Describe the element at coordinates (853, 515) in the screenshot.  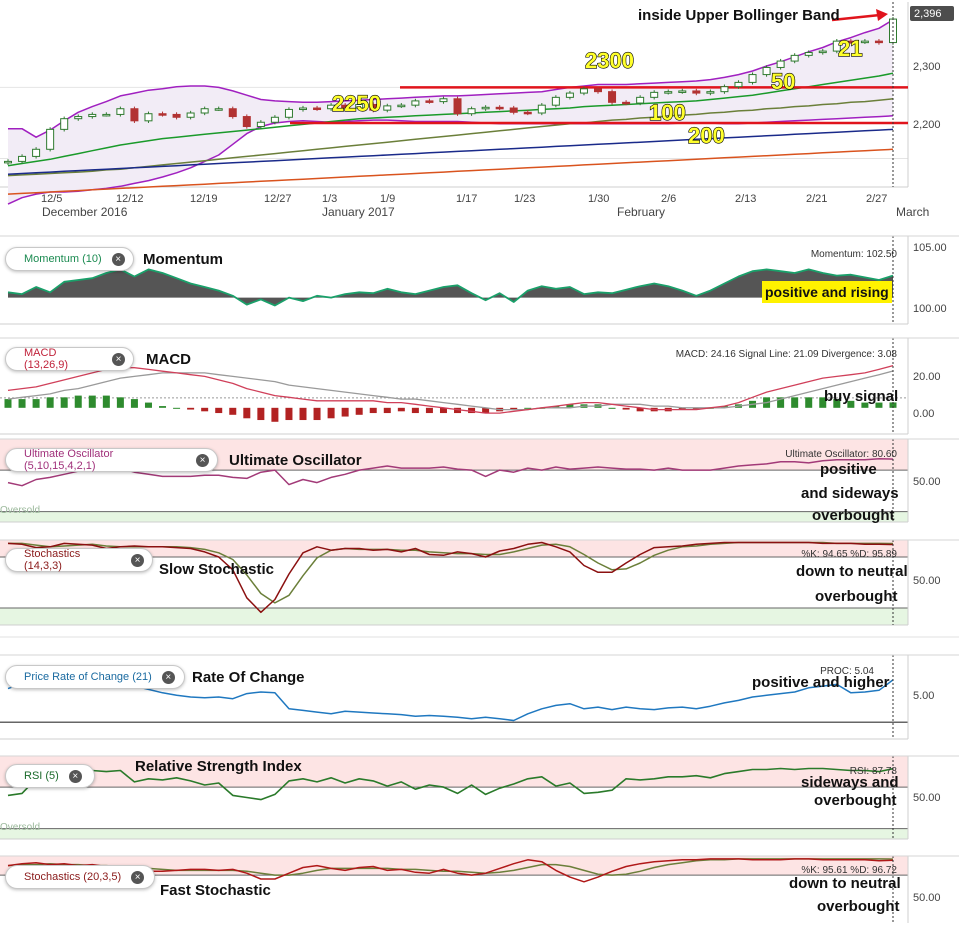
I see `uo-note-3: overbought` at that location.